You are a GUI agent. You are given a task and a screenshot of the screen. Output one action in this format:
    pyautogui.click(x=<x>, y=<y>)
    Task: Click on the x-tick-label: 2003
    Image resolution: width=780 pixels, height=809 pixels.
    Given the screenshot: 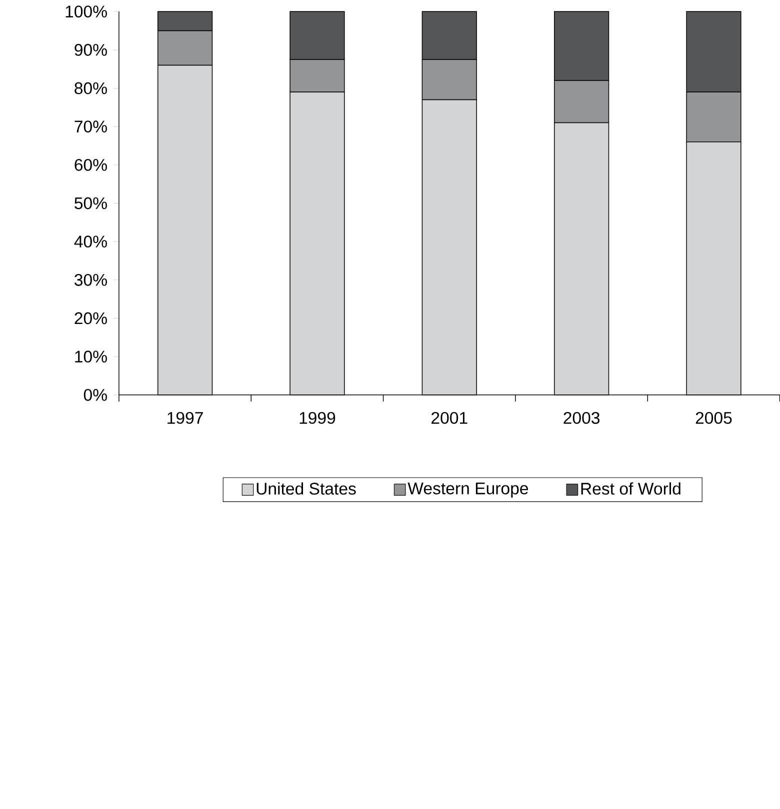 What is the action you would take?
    pyautogui.click(x=582, y=418)
    